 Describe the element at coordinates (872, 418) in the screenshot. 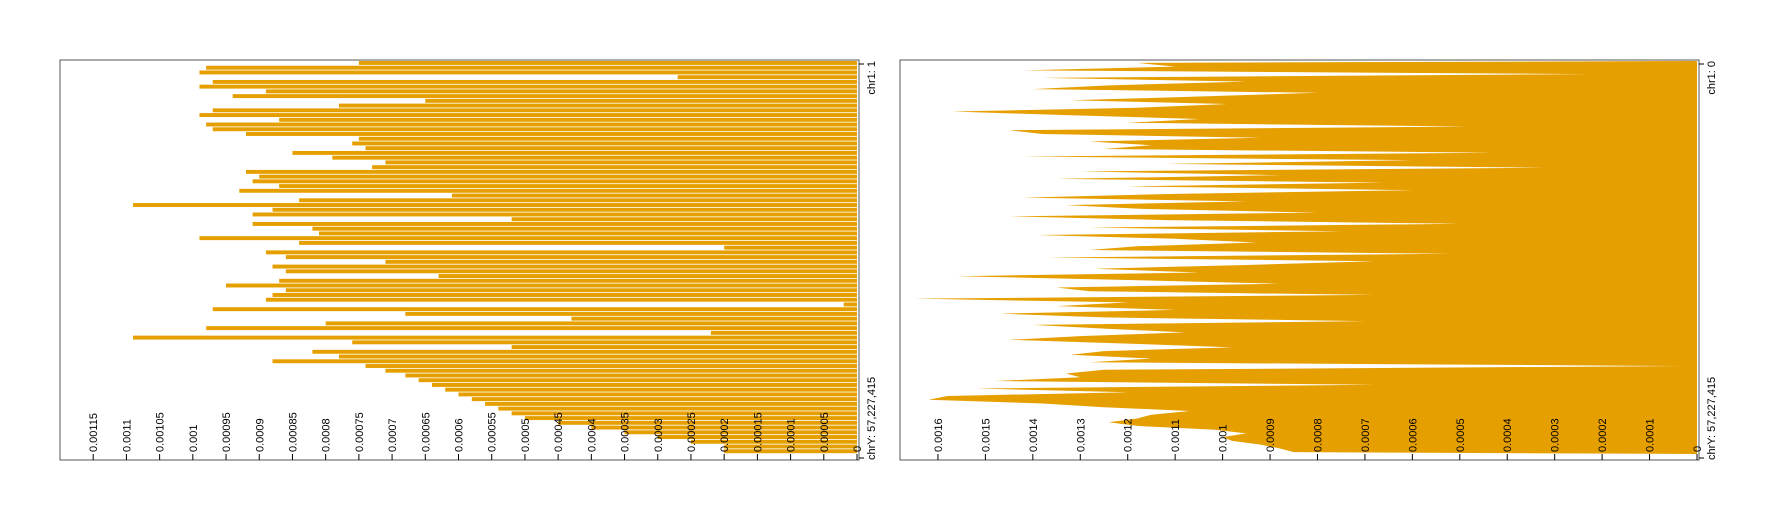

I see `genome-end-label: chrY: 57,227,415` at that location.